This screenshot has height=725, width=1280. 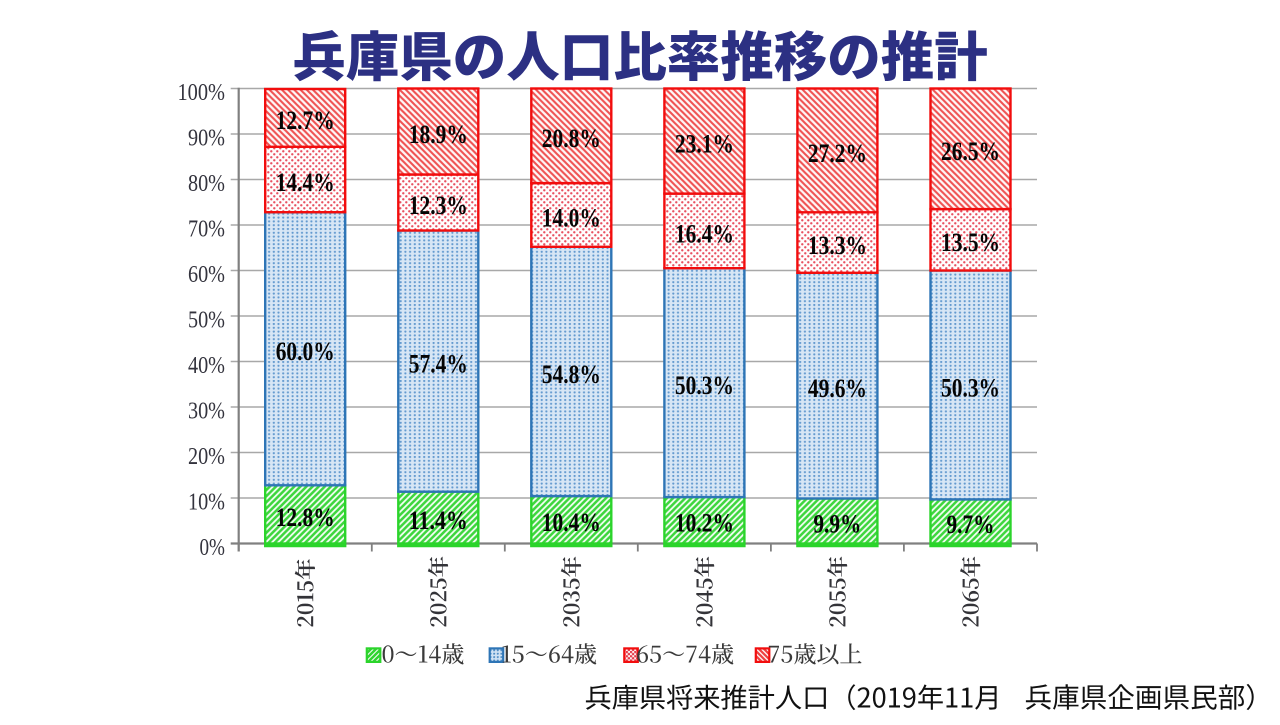 I want to click on svg-text: 12.7%, so click(x=305, y=120).